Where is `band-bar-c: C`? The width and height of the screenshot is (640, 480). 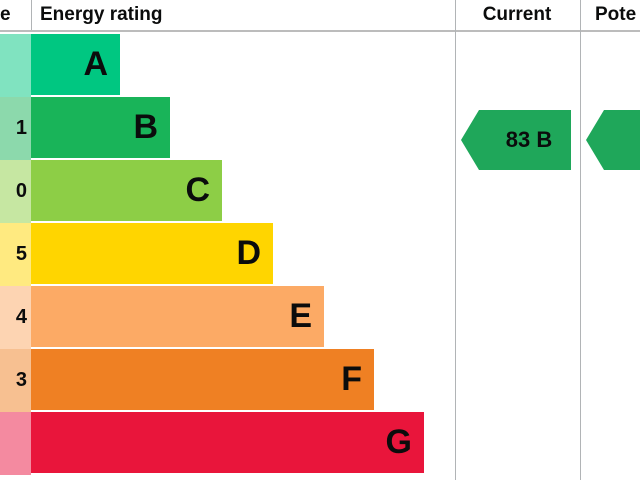 band-bar-c: C is located at coordinates (126, 190).